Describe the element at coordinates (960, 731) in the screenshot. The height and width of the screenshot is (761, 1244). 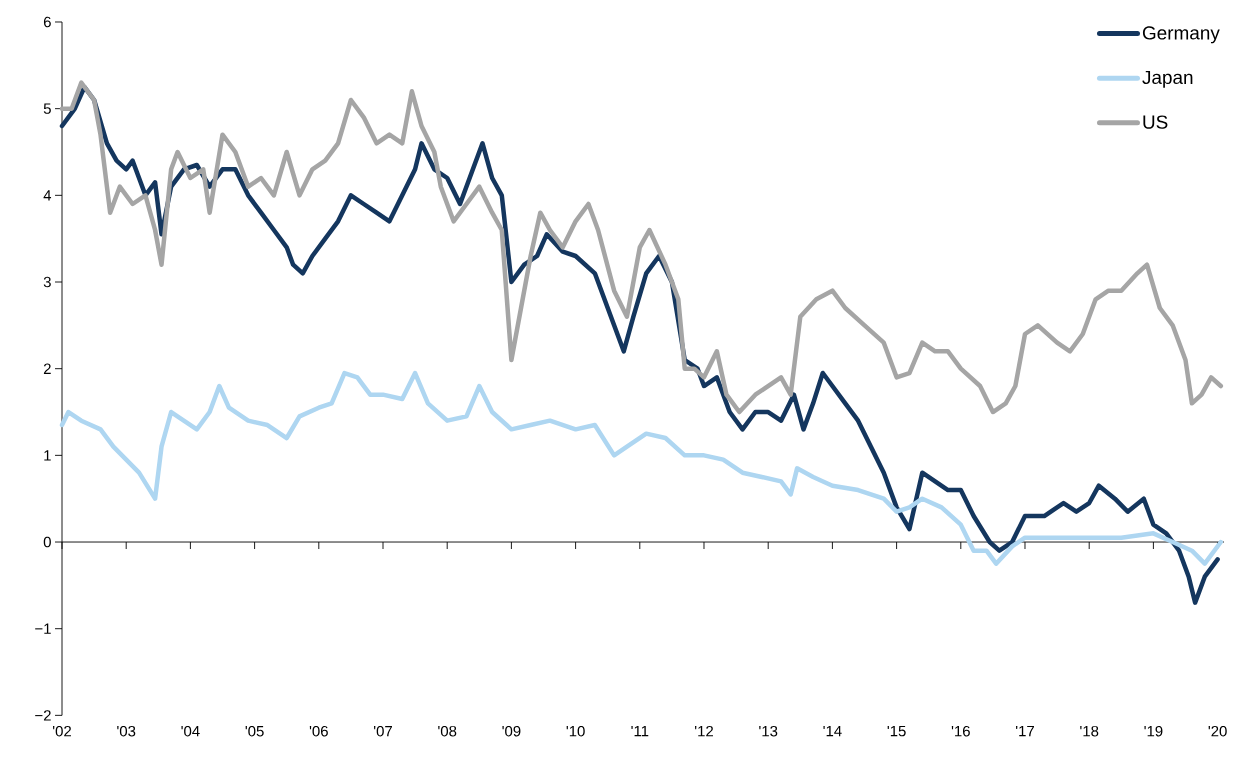
I see `x-tick-label: '16` at that location.